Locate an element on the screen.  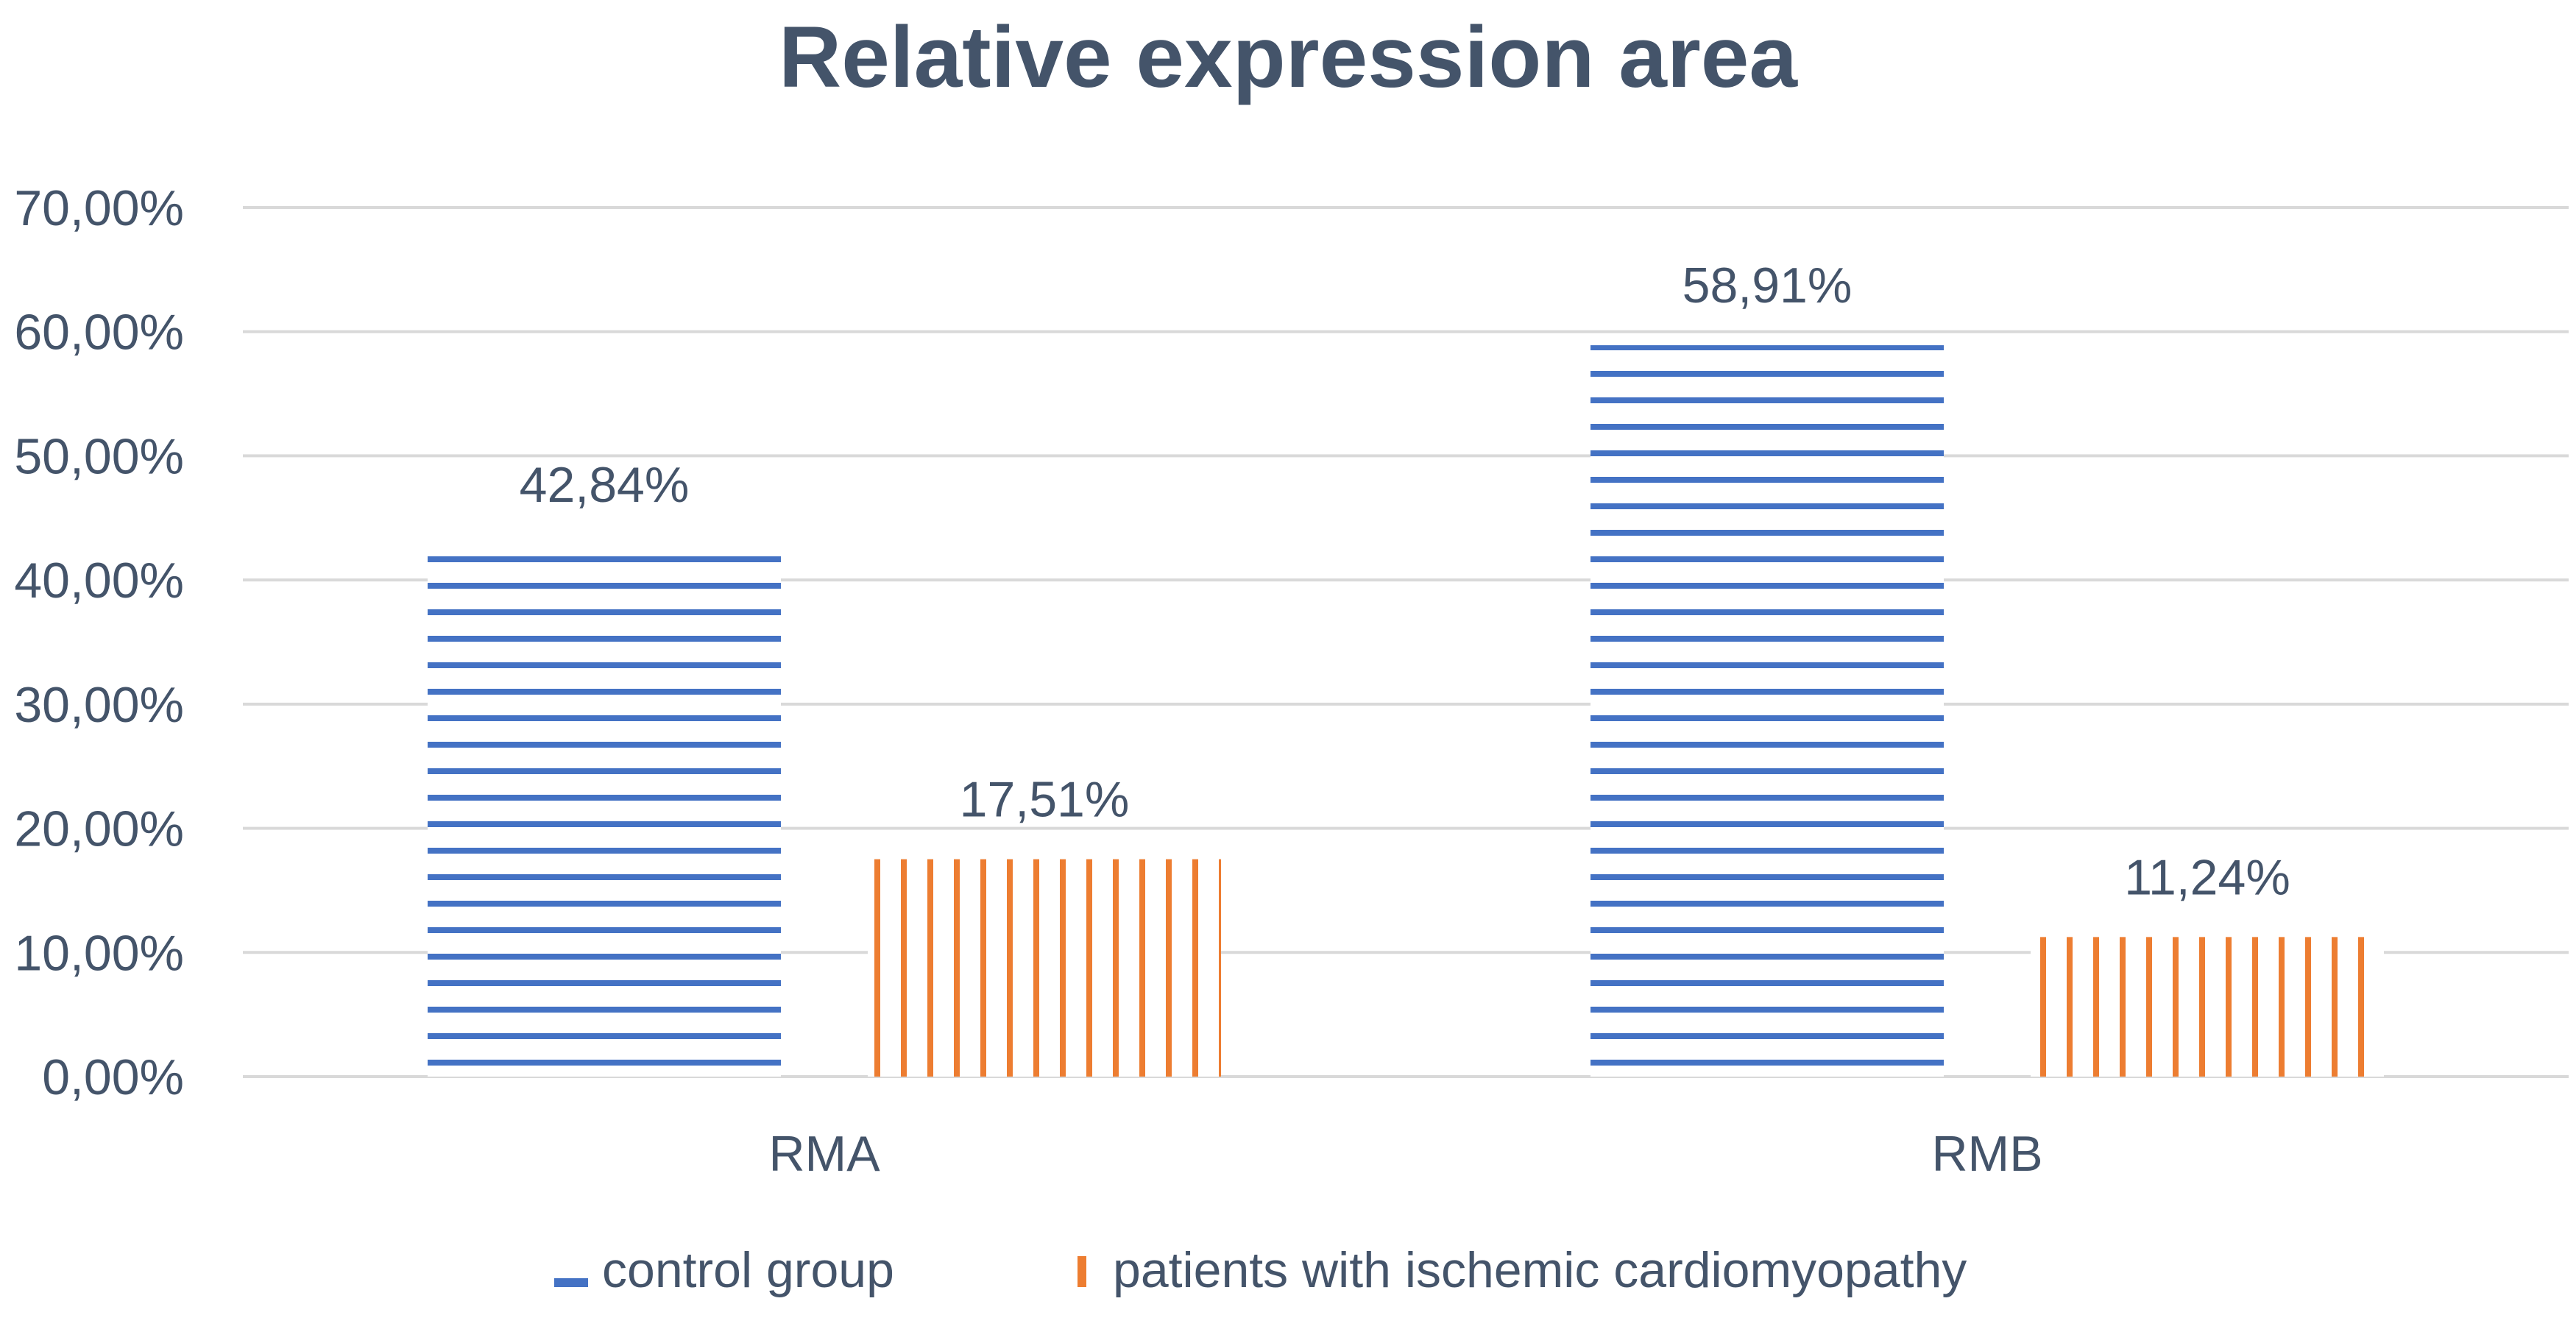
bar-control-group-rma is located at coordinates (604, 811).